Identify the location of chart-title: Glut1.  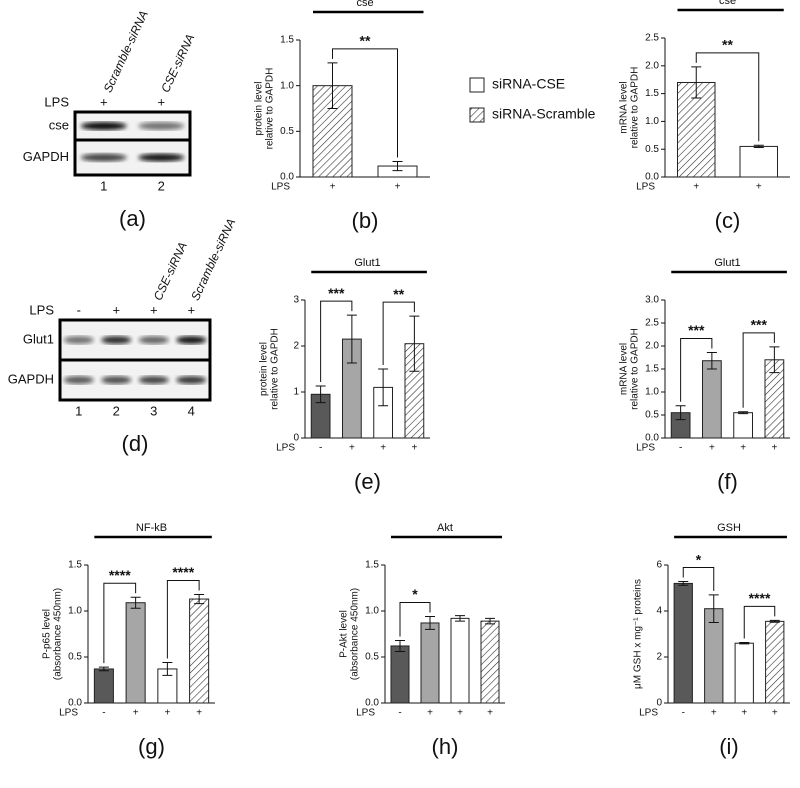
(367, 263).